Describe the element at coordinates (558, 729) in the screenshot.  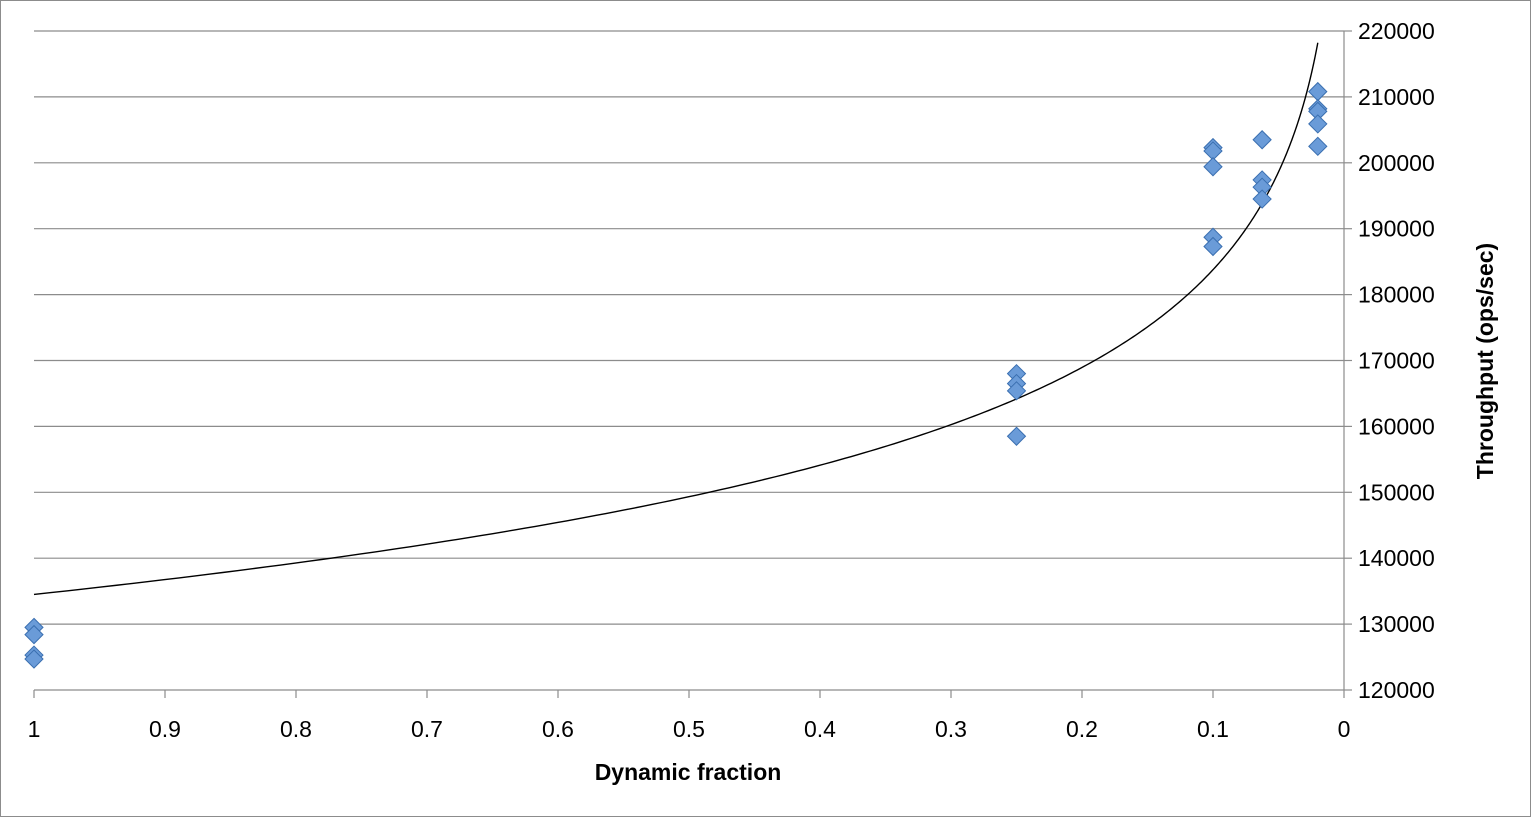
I see `x-tick-label: 0.6` at that location.